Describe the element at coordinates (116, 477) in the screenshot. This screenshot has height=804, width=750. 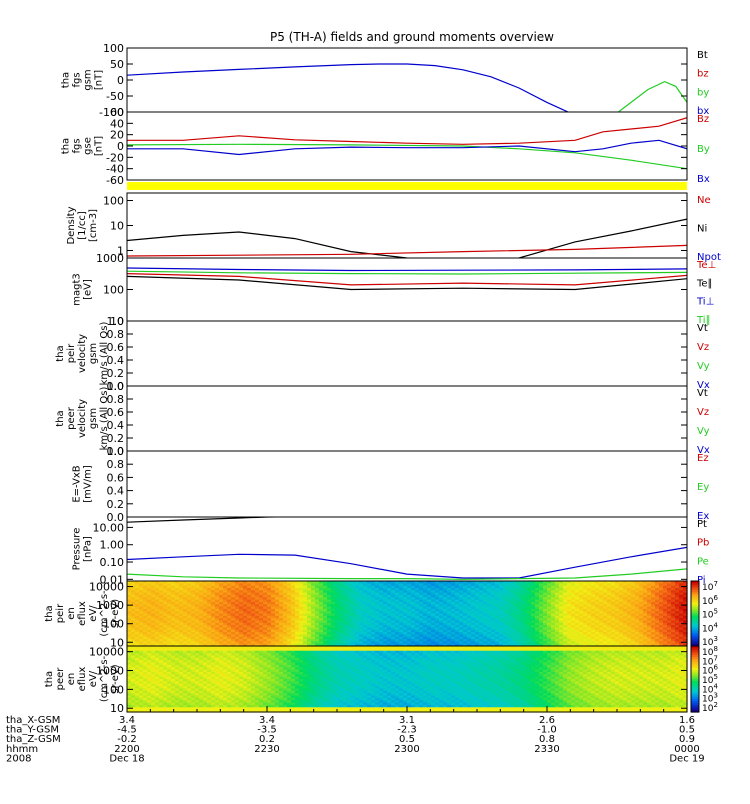
I see `y-tick-label: 0.6` at that location.